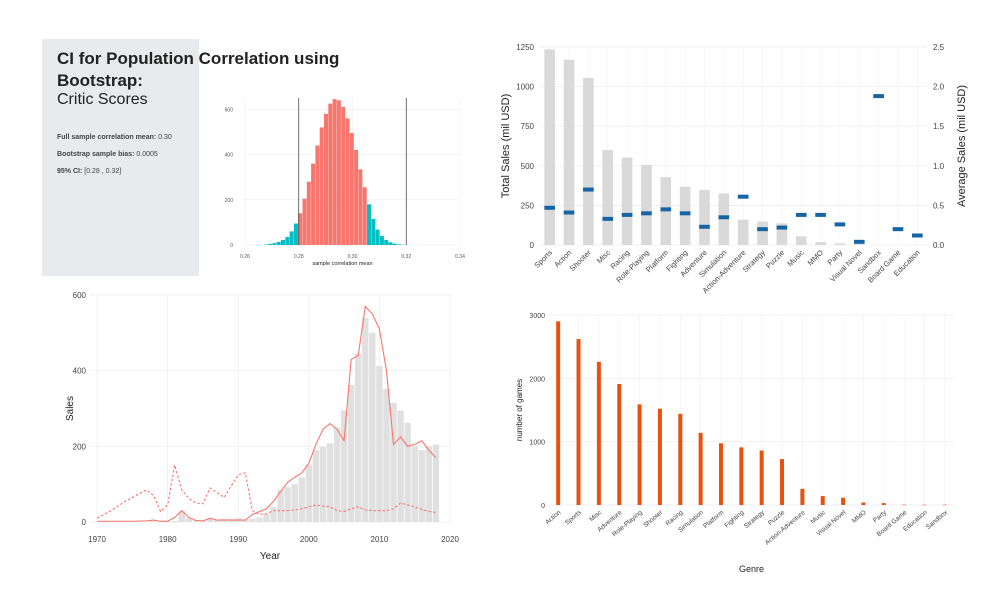 This screenshot has height=595, width=997. I want to click on ci-info-box, so click(120, 157).